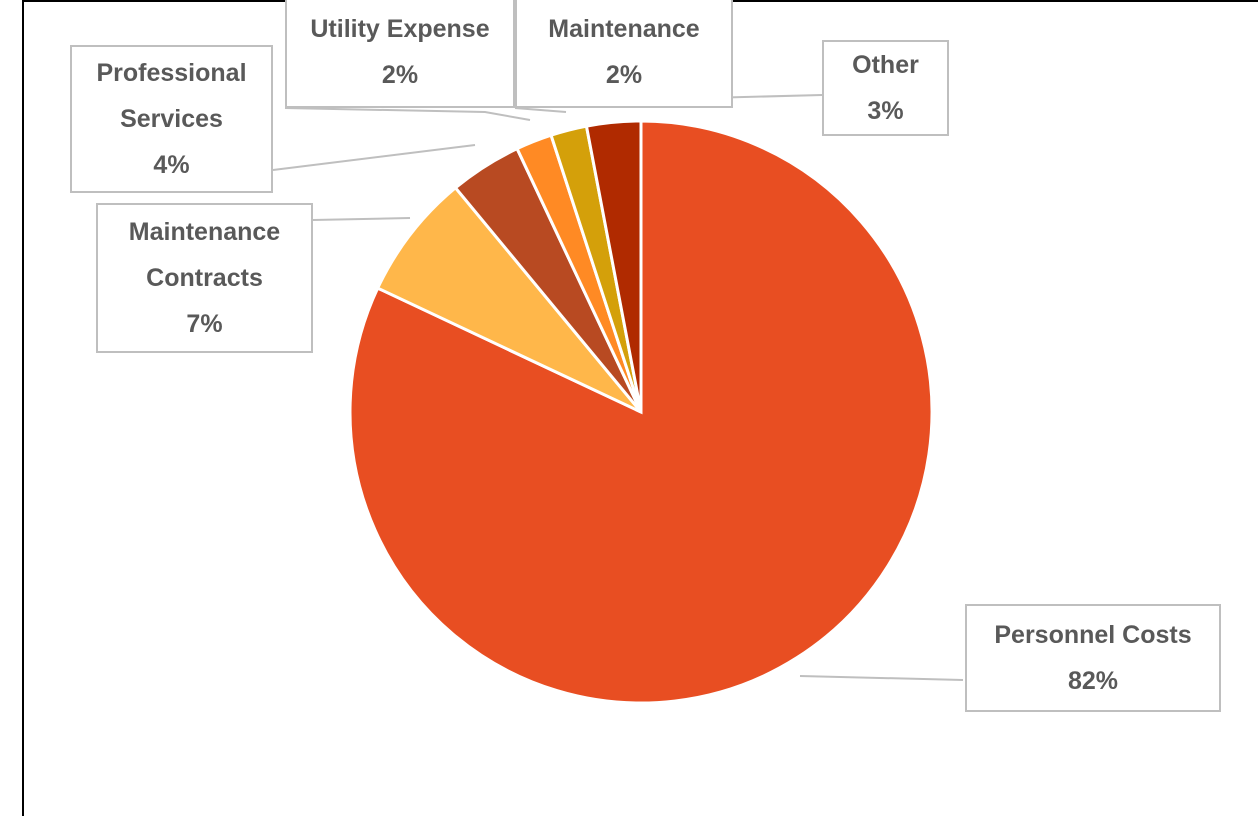 The height and width of the screenshot is (816, 1258). I want to click on data-label: Maintenance Contracts 7%, so click(204, 278).